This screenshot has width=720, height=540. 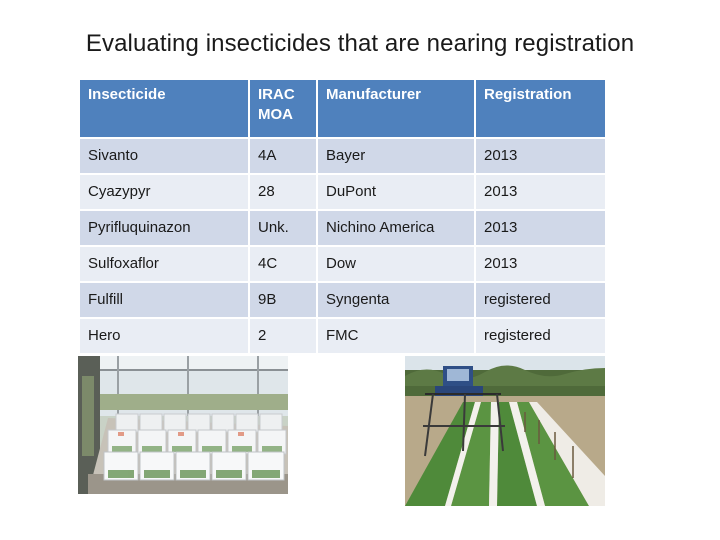 I want to click on cell-irac-moa: 9B, so click(x=283, y=300).